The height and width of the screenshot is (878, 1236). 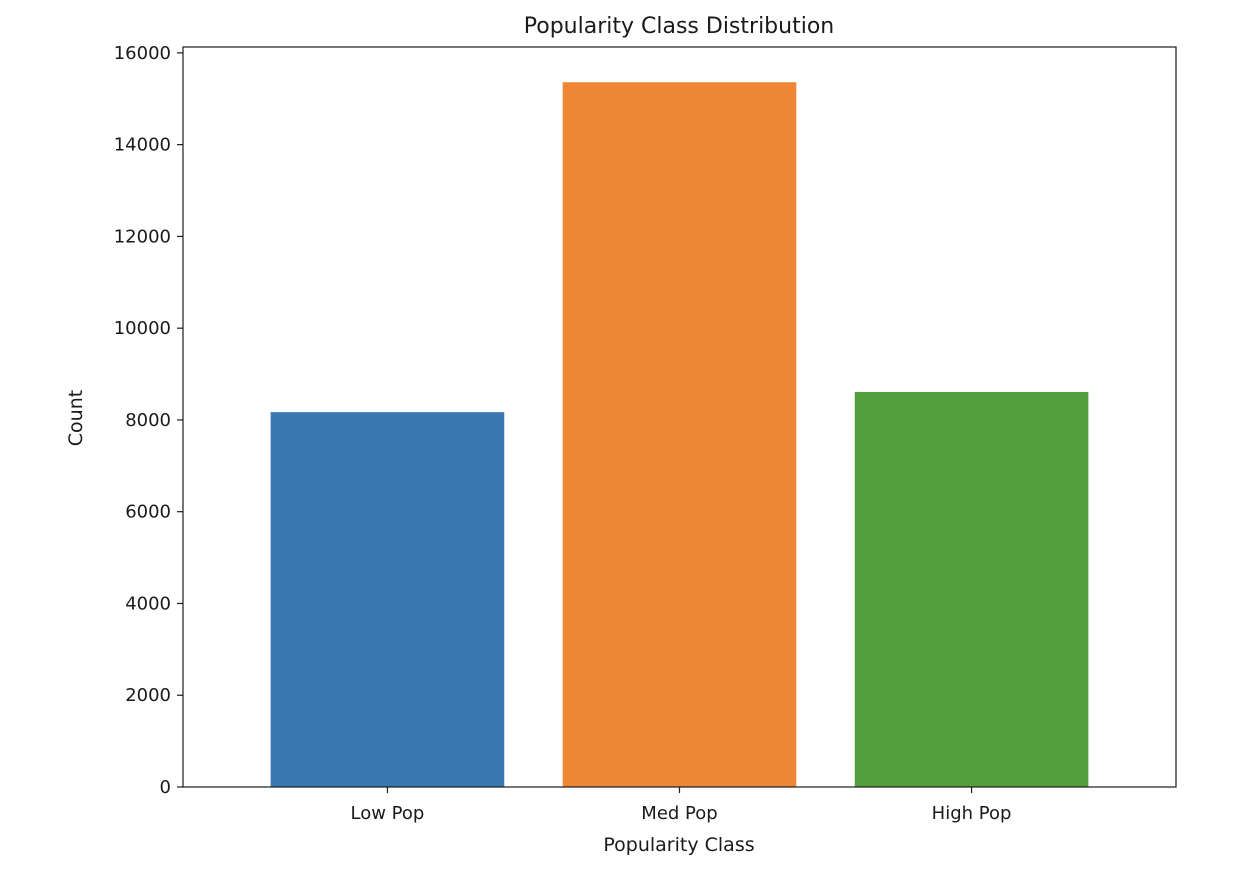 I want to click on chart-title: Popularity Class Distribution, so click(x=679, y=26).